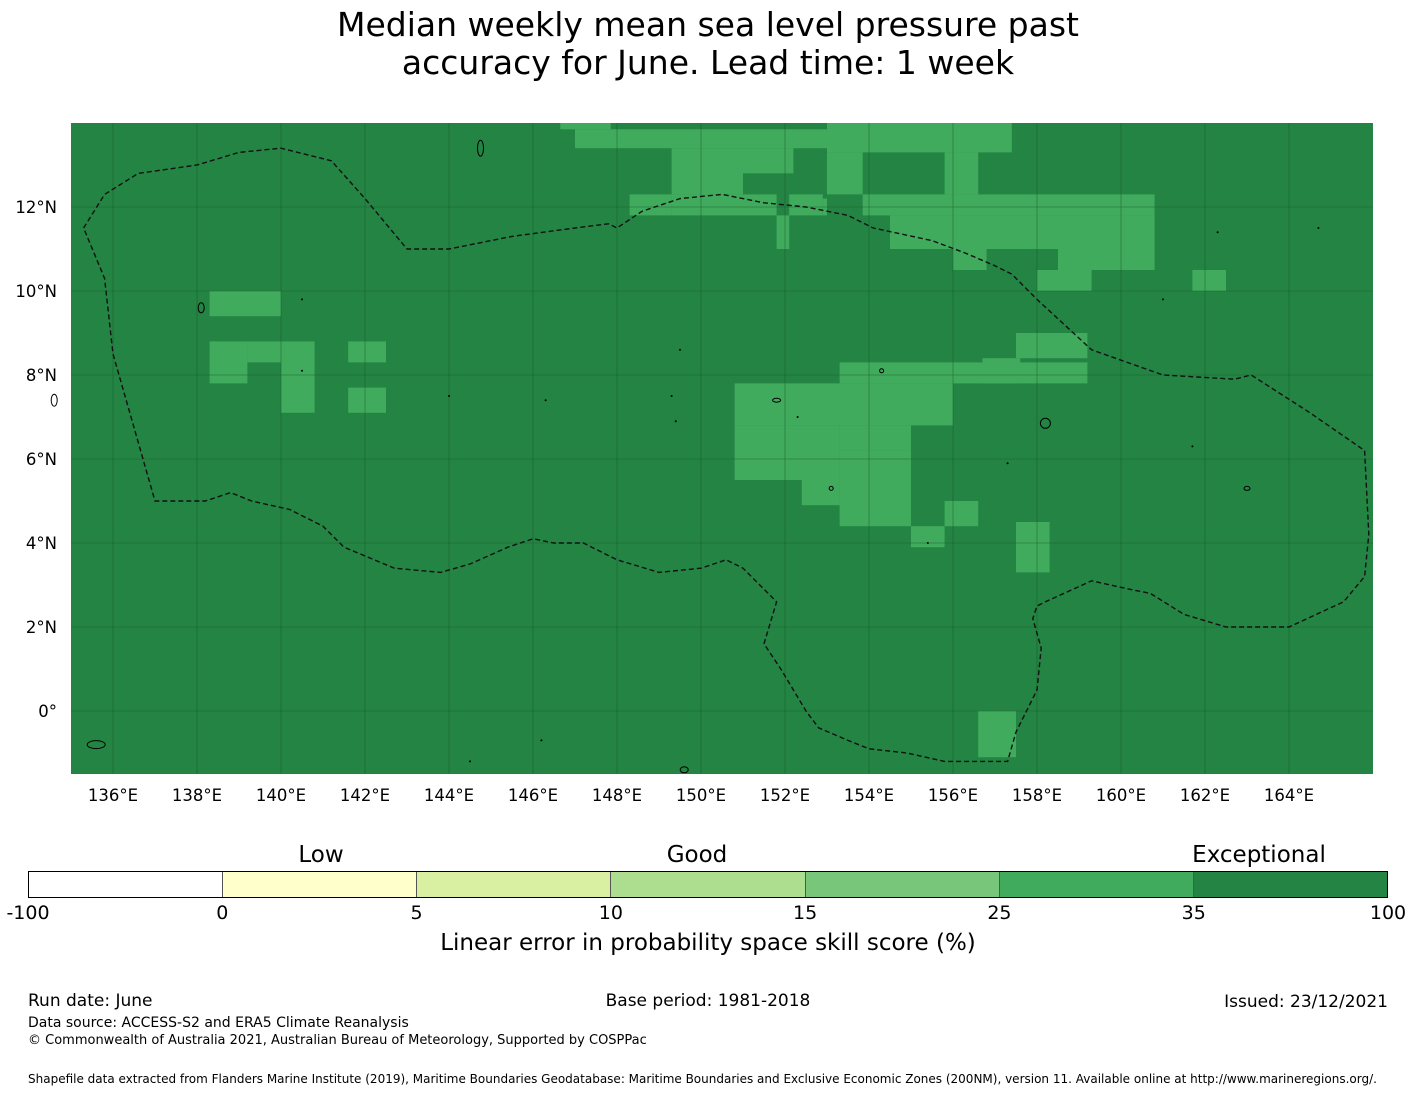 The height and width of the screenshot is (1095, 1416). Describe the element at coordinates (708, 914) in the screenshot. I see `colorbar-ticks: -100 0 5 10 15 25 35 100` at that location.